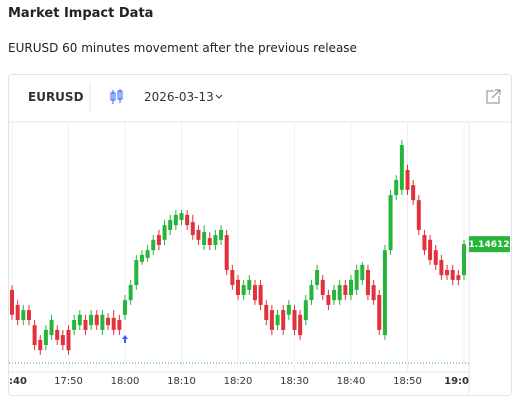 The image size is (519, 407). Describe the element at coordinates (294, 381) in the screenshot. I see `x-tick-label: 18:30` at that location.